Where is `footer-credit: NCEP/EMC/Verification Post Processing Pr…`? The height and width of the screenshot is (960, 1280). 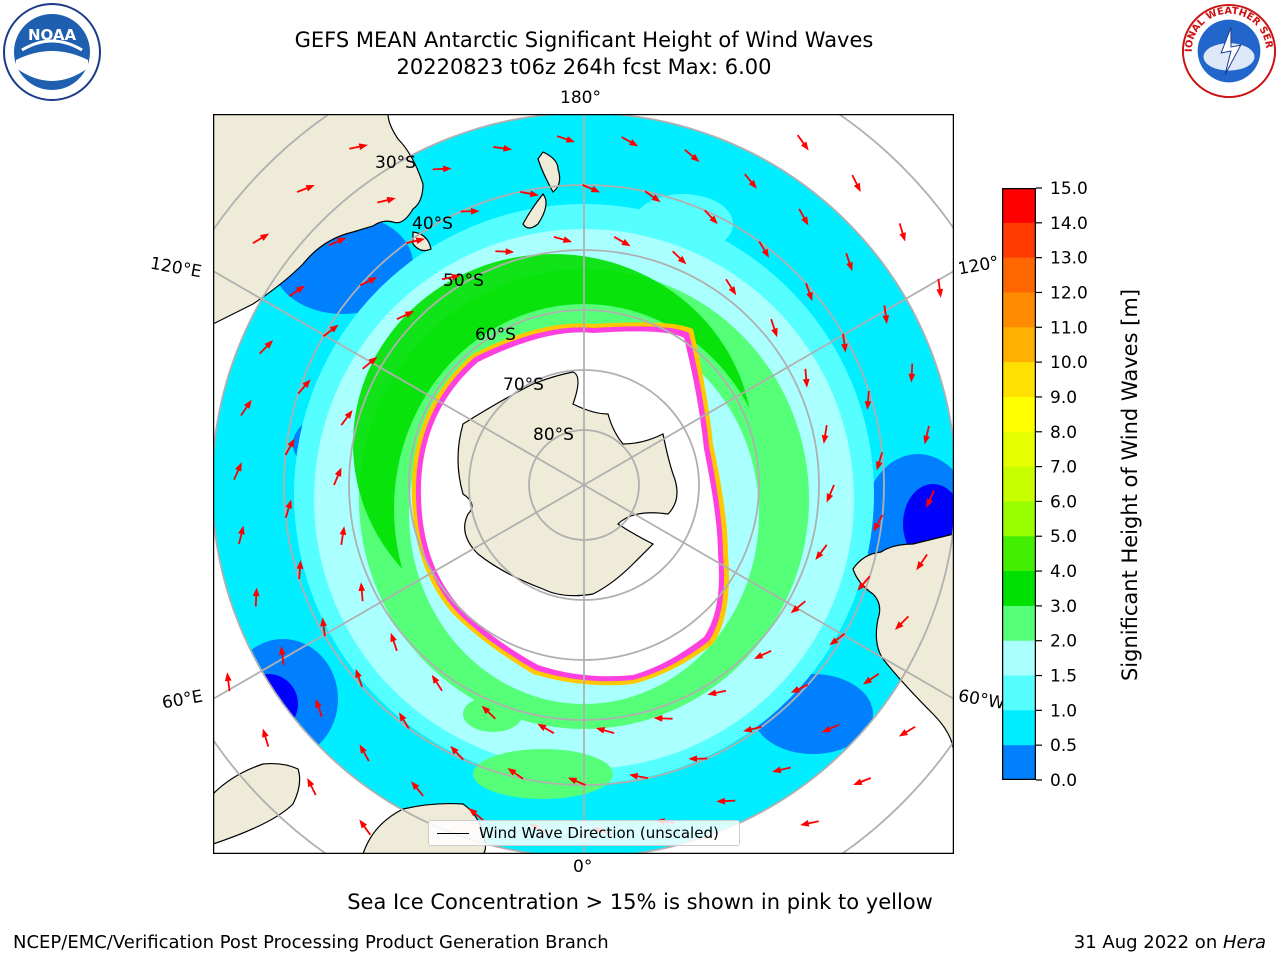 footer-credit: NCEP/EMC/Verification Post Processing Pr… is located at coordinates (311, 942).